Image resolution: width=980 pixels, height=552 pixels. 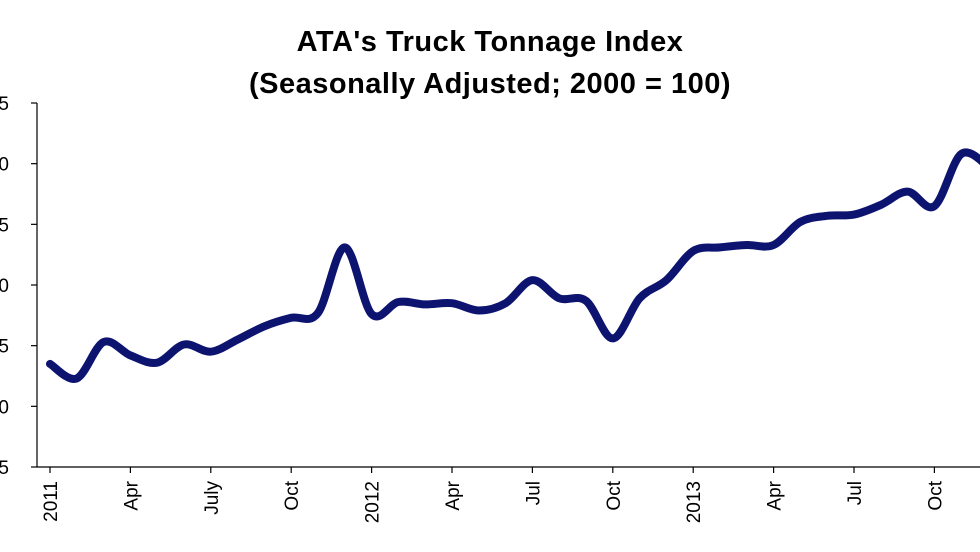 I want to click on x-axis-ticks: 2011 Apr July Oct 2012 Apr Jul Oct 2013 Apr Jul Oct, so click(x=493, y=495).